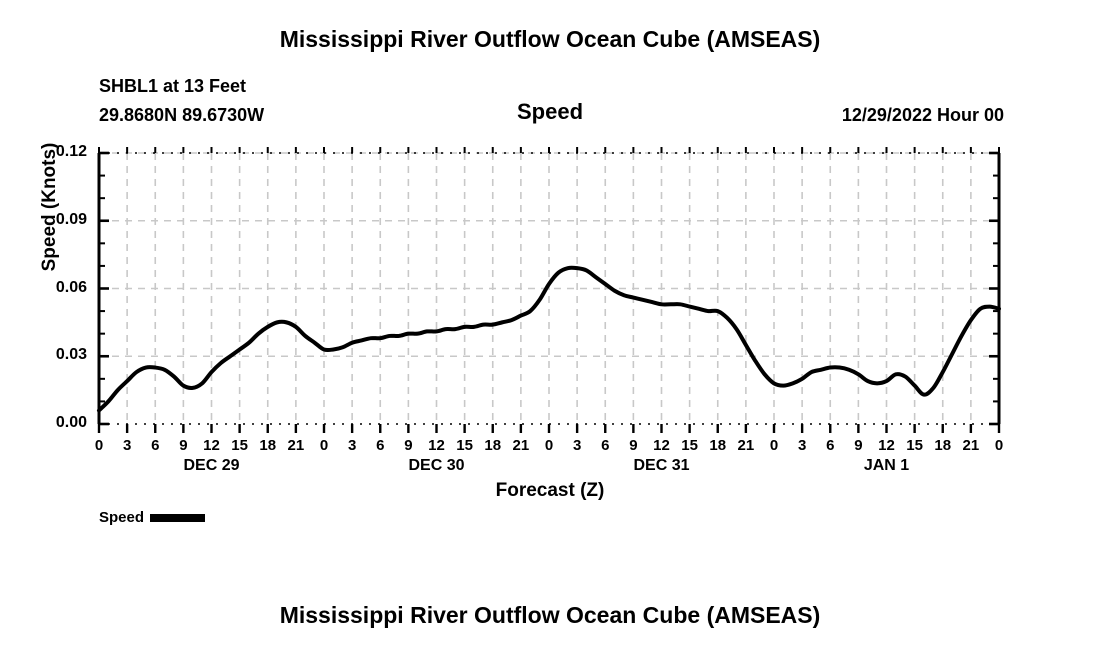  What do you see at coordinates (127, 445) in the screenshot?
I see `x-axis-tick-3: 3` at bounding box center [127, 445].